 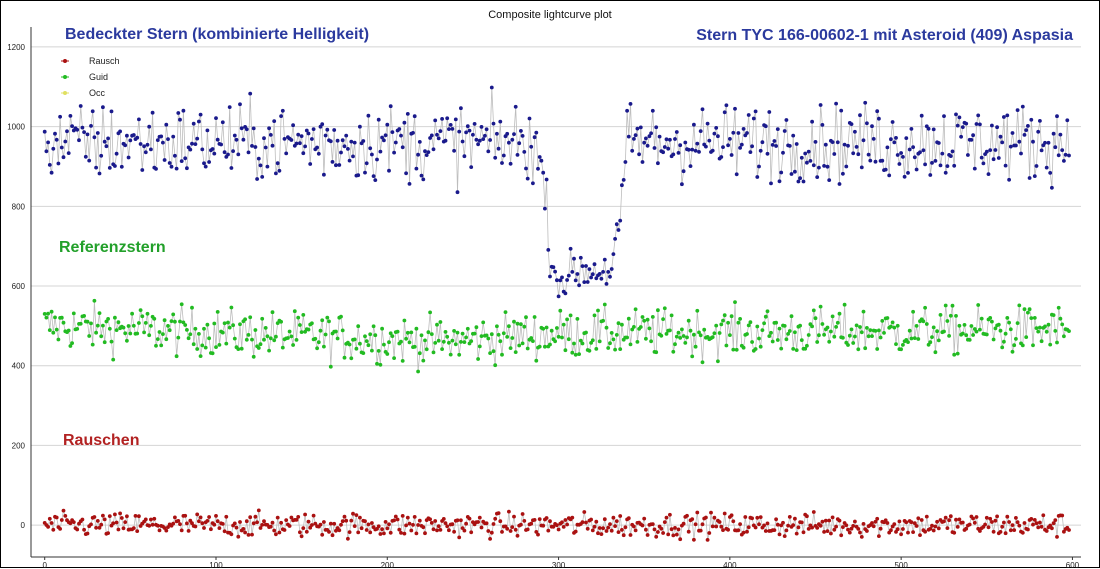 I want to click on y-tick-label: 200, so click(x=19, y=445).